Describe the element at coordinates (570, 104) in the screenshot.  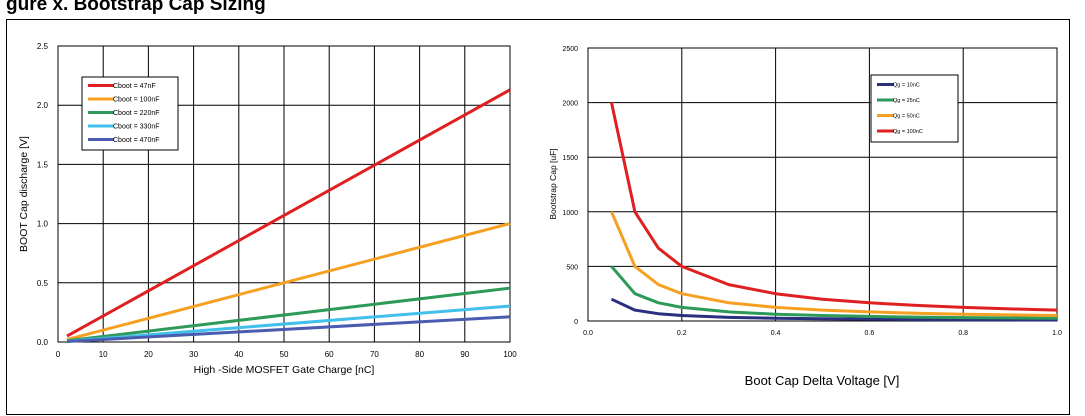
I see `y-tick-label: 2000` at that location.